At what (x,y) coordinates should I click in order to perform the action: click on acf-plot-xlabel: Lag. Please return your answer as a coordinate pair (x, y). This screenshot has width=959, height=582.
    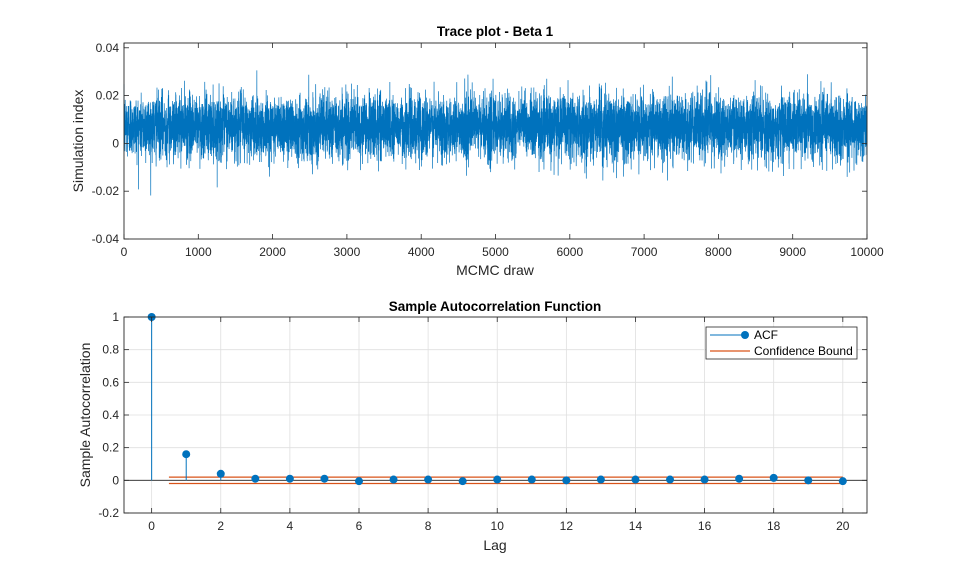
    Looking at the image, I should click on (494, 545).